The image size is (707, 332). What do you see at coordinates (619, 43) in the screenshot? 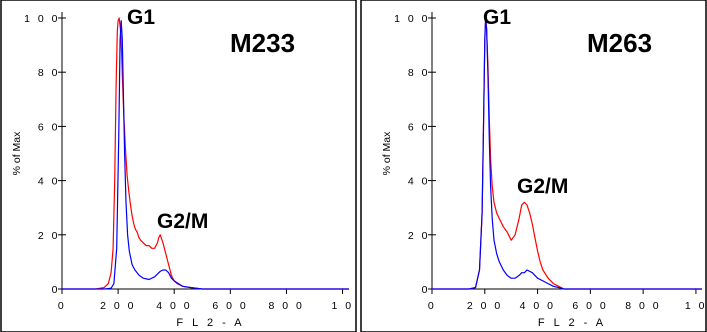
I see `sample-label: M263` at bounding box center [619, 43].